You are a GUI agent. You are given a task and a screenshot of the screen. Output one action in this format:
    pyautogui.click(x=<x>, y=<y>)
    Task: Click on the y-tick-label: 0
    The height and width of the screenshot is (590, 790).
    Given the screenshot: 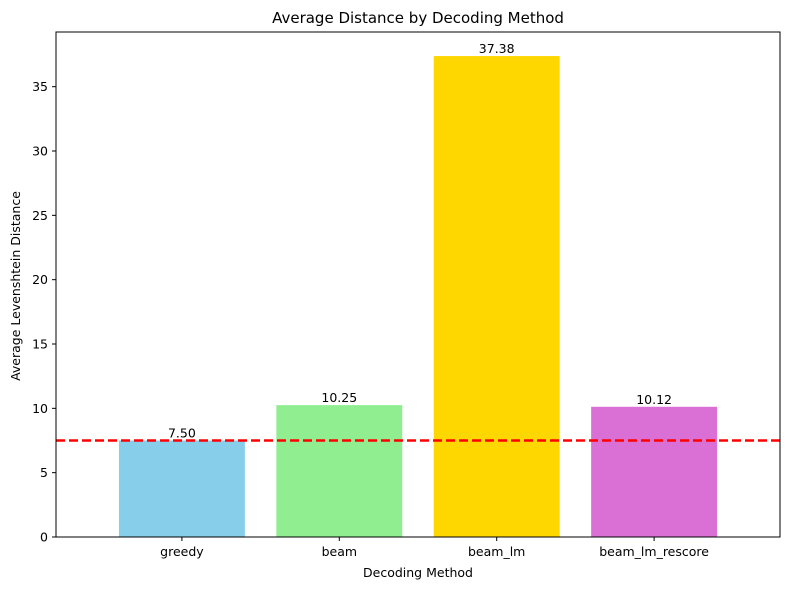 What is the action you would take?
    pyautogui.click(x=44, y=537)
    